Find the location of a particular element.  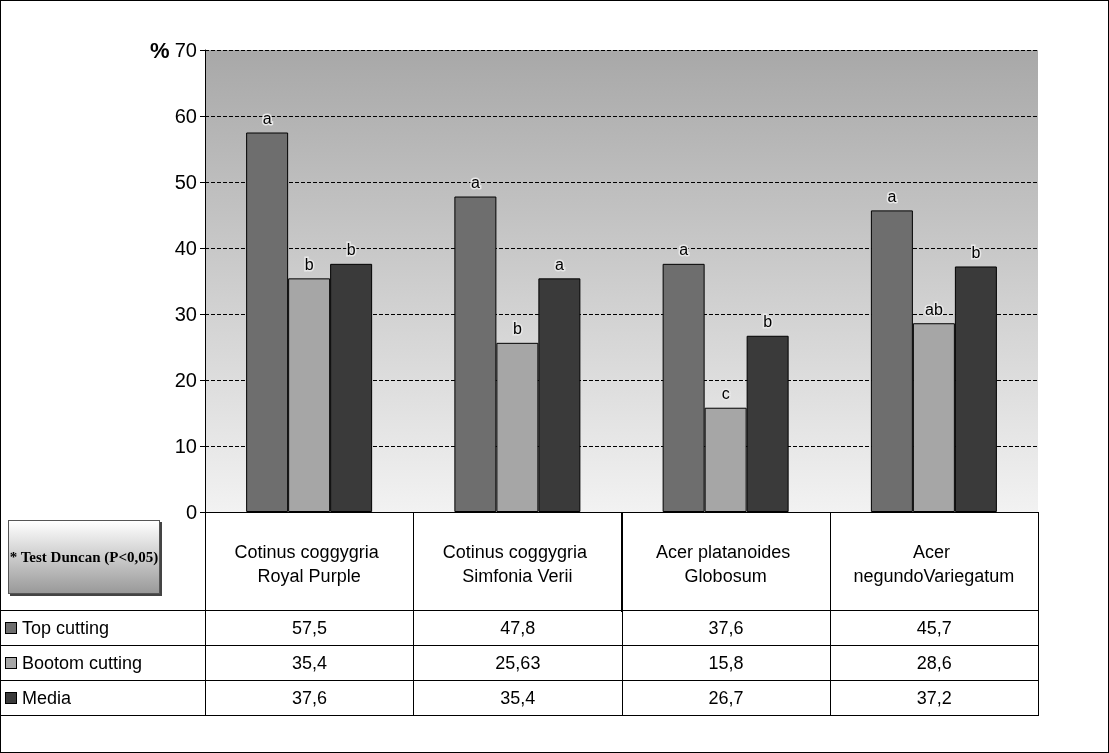

legend-label: Top cutting is located at coordinates (103, 628).